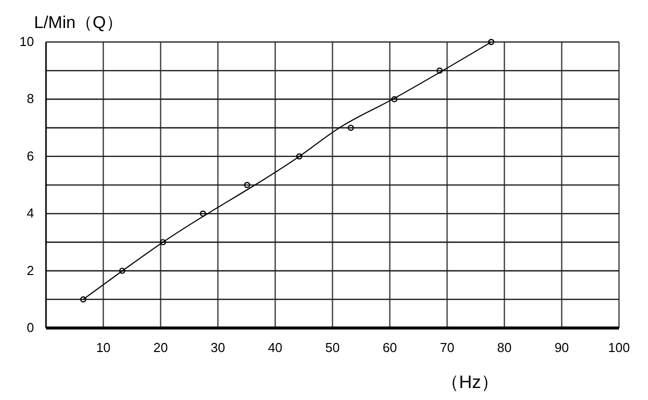 The height and width of the screenshot is (400, 648). Describe the element at coordinates (160, 347) in the screenshot. I see `x-tick-label: 20` at that location.